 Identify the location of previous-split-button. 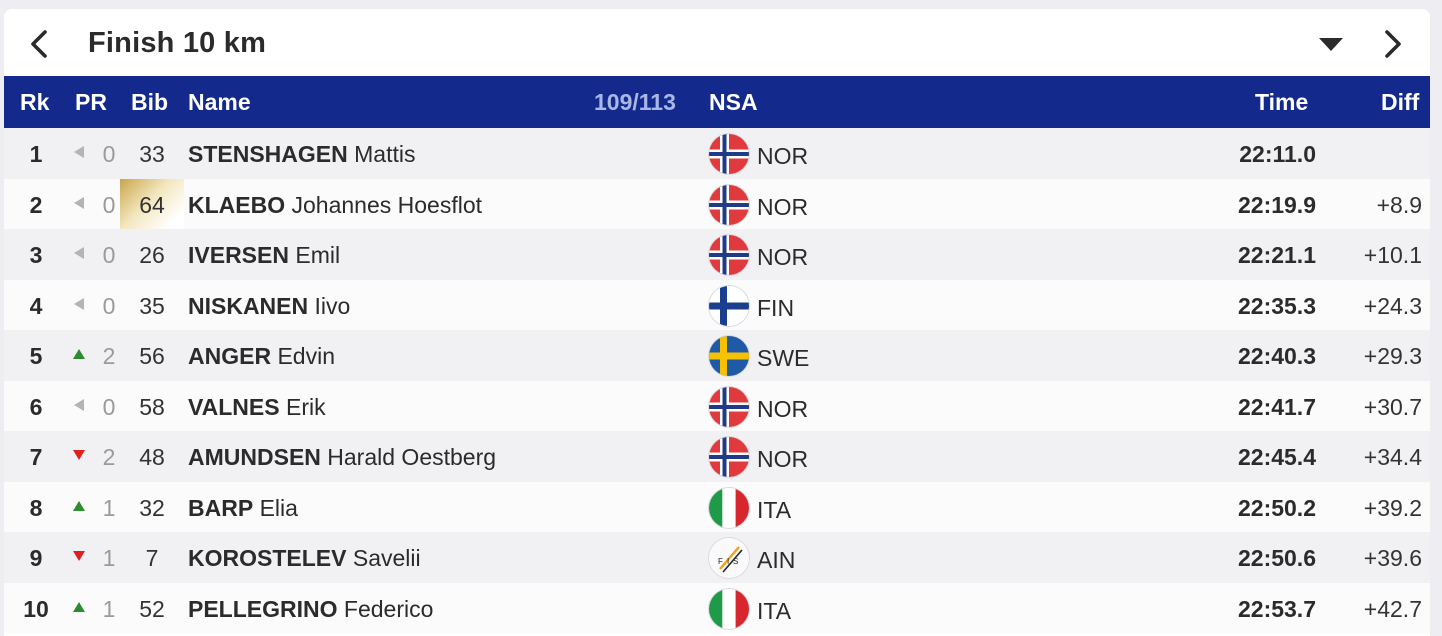
(39, 44).